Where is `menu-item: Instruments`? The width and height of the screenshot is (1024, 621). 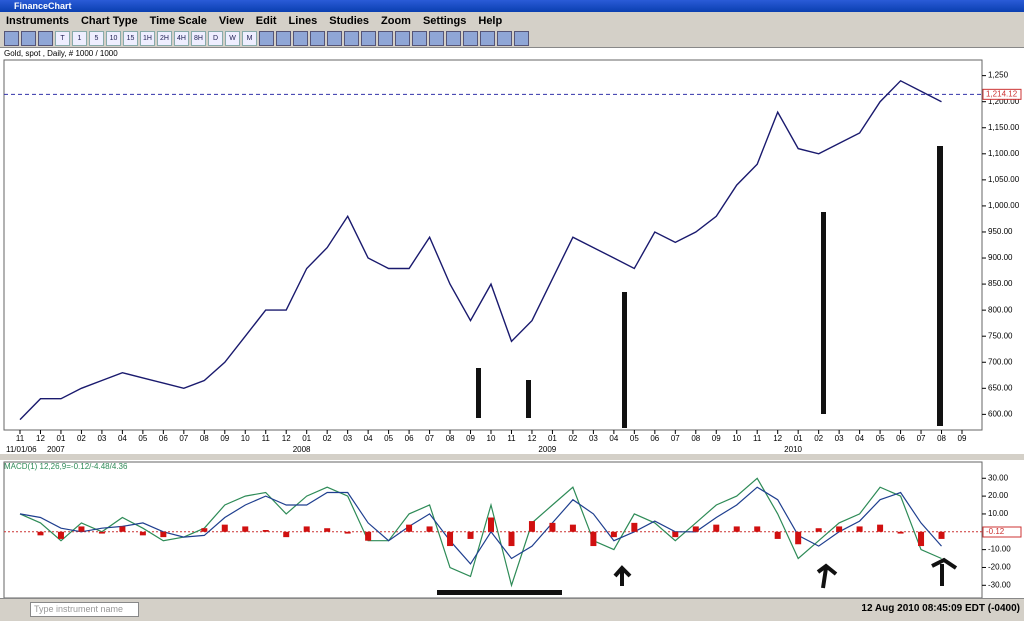
menu-item: Instruments is located at coordinates (37, 21).